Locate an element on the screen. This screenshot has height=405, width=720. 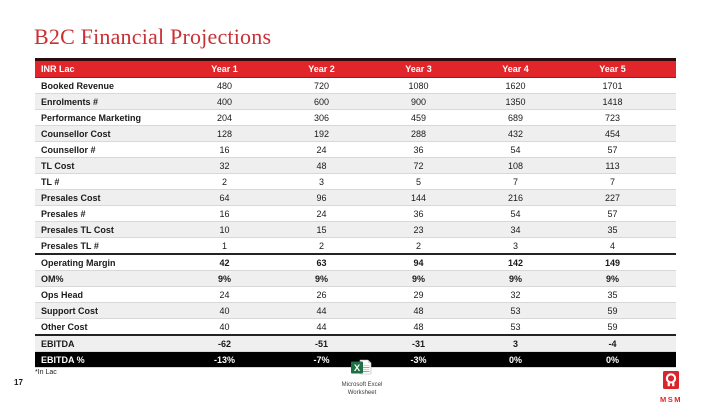
table-row: Support Cost 40 44 48 53 59 is located at coordinates (355, 310).